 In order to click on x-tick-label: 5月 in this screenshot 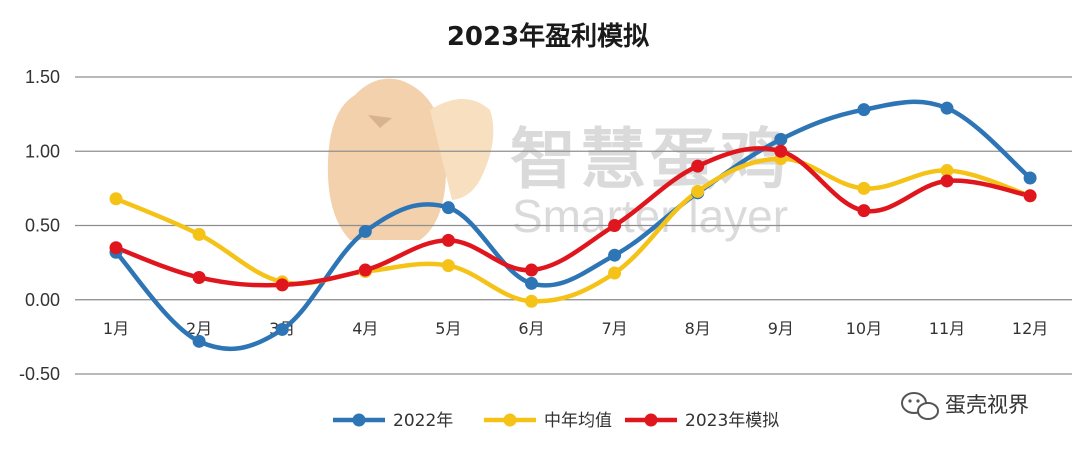, I will do `click(448, 328)`.